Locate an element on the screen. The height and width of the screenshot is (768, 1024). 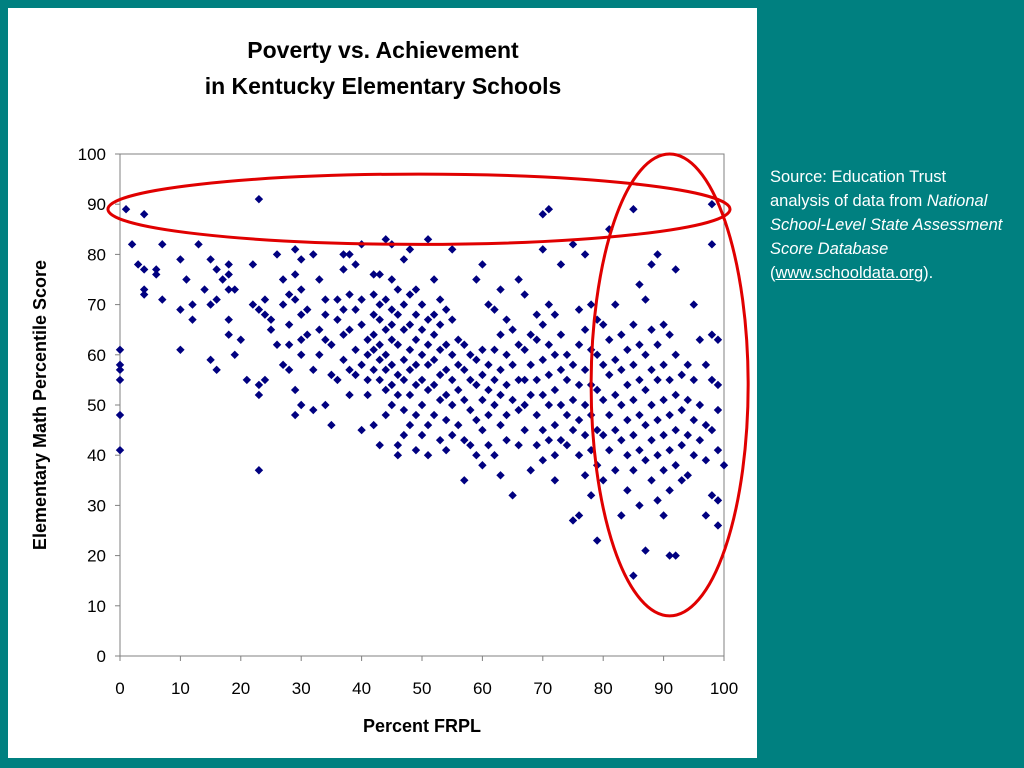
y-axis: 0 10 20 30 40 50 60 70 80 90 100 is located at coordinates (99, 405).